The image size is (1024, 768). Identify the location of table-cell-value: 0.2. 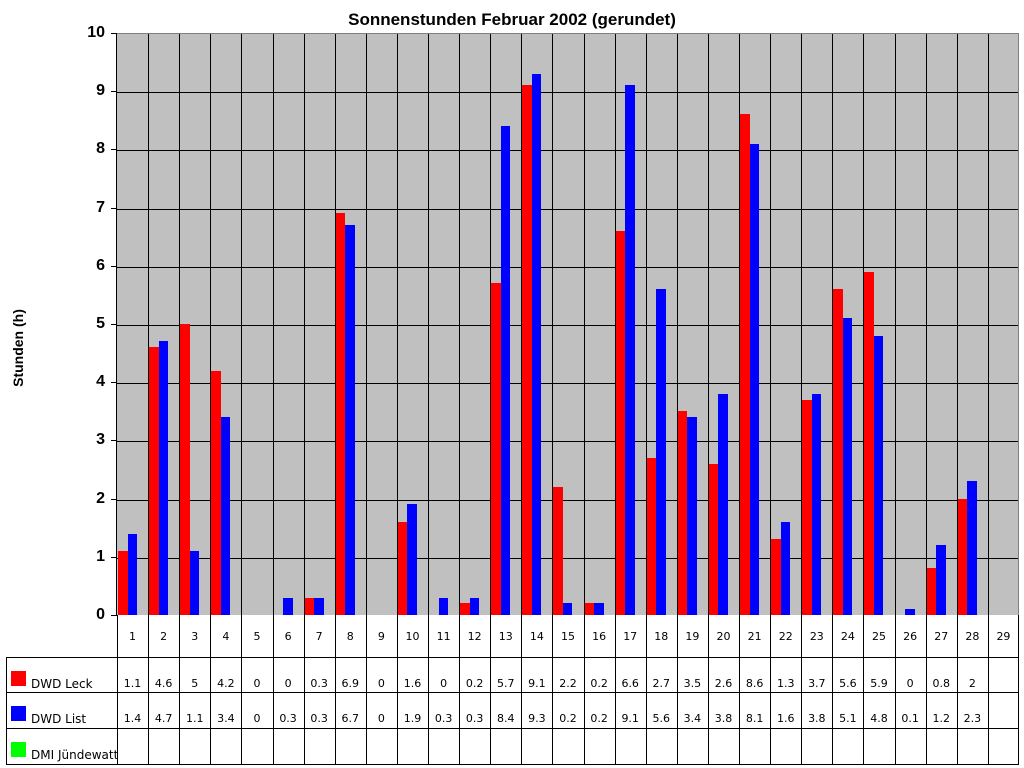
(474, 683).